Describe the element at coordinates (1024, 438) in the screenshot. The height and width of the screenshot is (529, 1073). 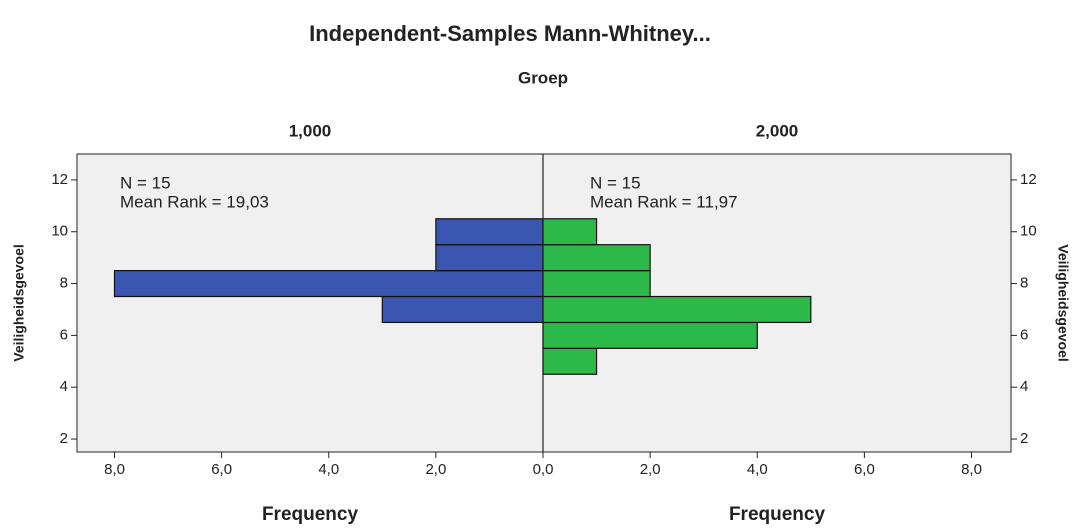
I see `y-tick-label-right: 2` at that location.